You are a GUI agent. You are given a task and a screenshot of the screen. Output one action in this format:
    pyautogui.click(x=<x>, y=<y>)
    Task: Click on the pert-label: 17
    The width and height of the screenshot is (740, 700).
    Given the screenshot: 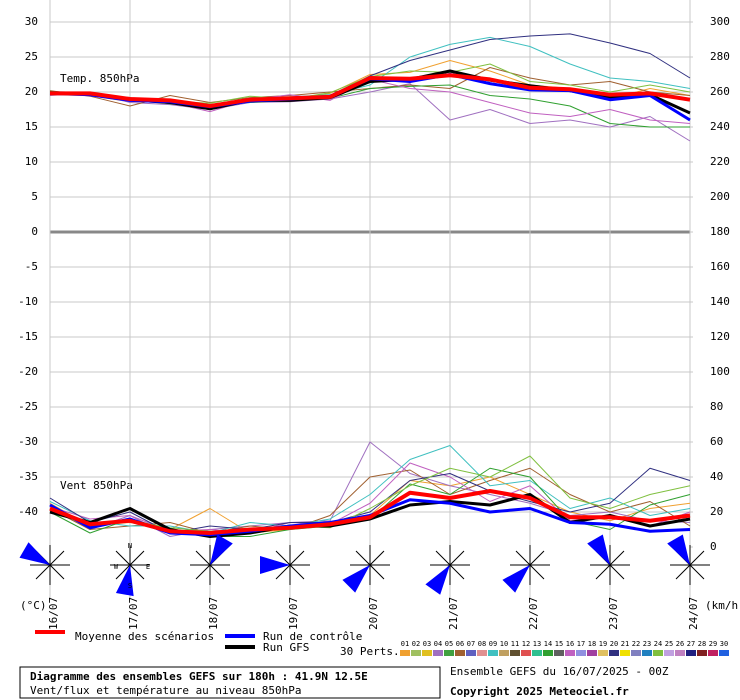 What is the action you would take?
    pyautogui.click(x=581, y=644)
    